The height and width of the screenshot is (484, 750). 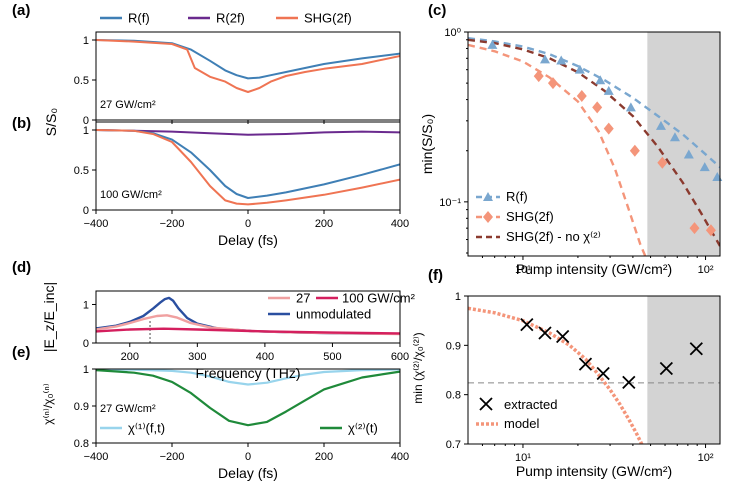 What do you see at coordinates (517, 196) in the screenshot?
I see `legend-c-rf: R(f)` at bounding box center [517, 196].